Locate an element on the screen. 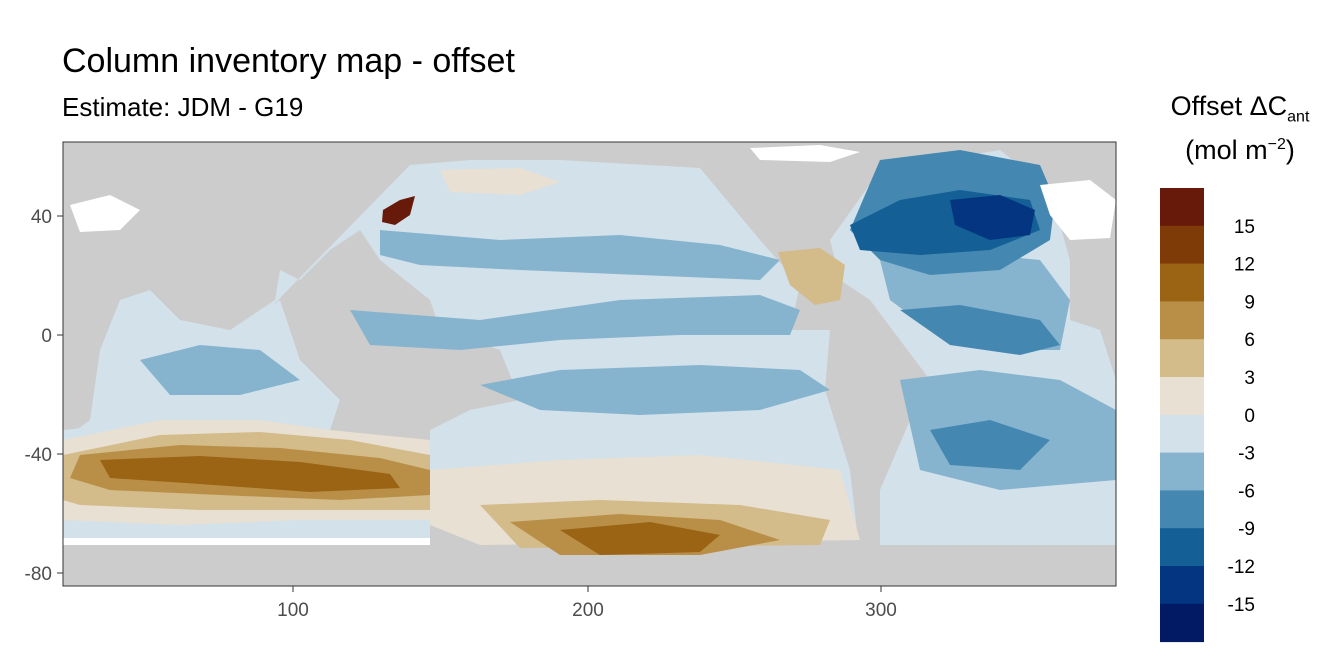 This screenshot has height=672, width=1344. y-axis: 40 0 -40 -80 is located at coordinates (44, 396).